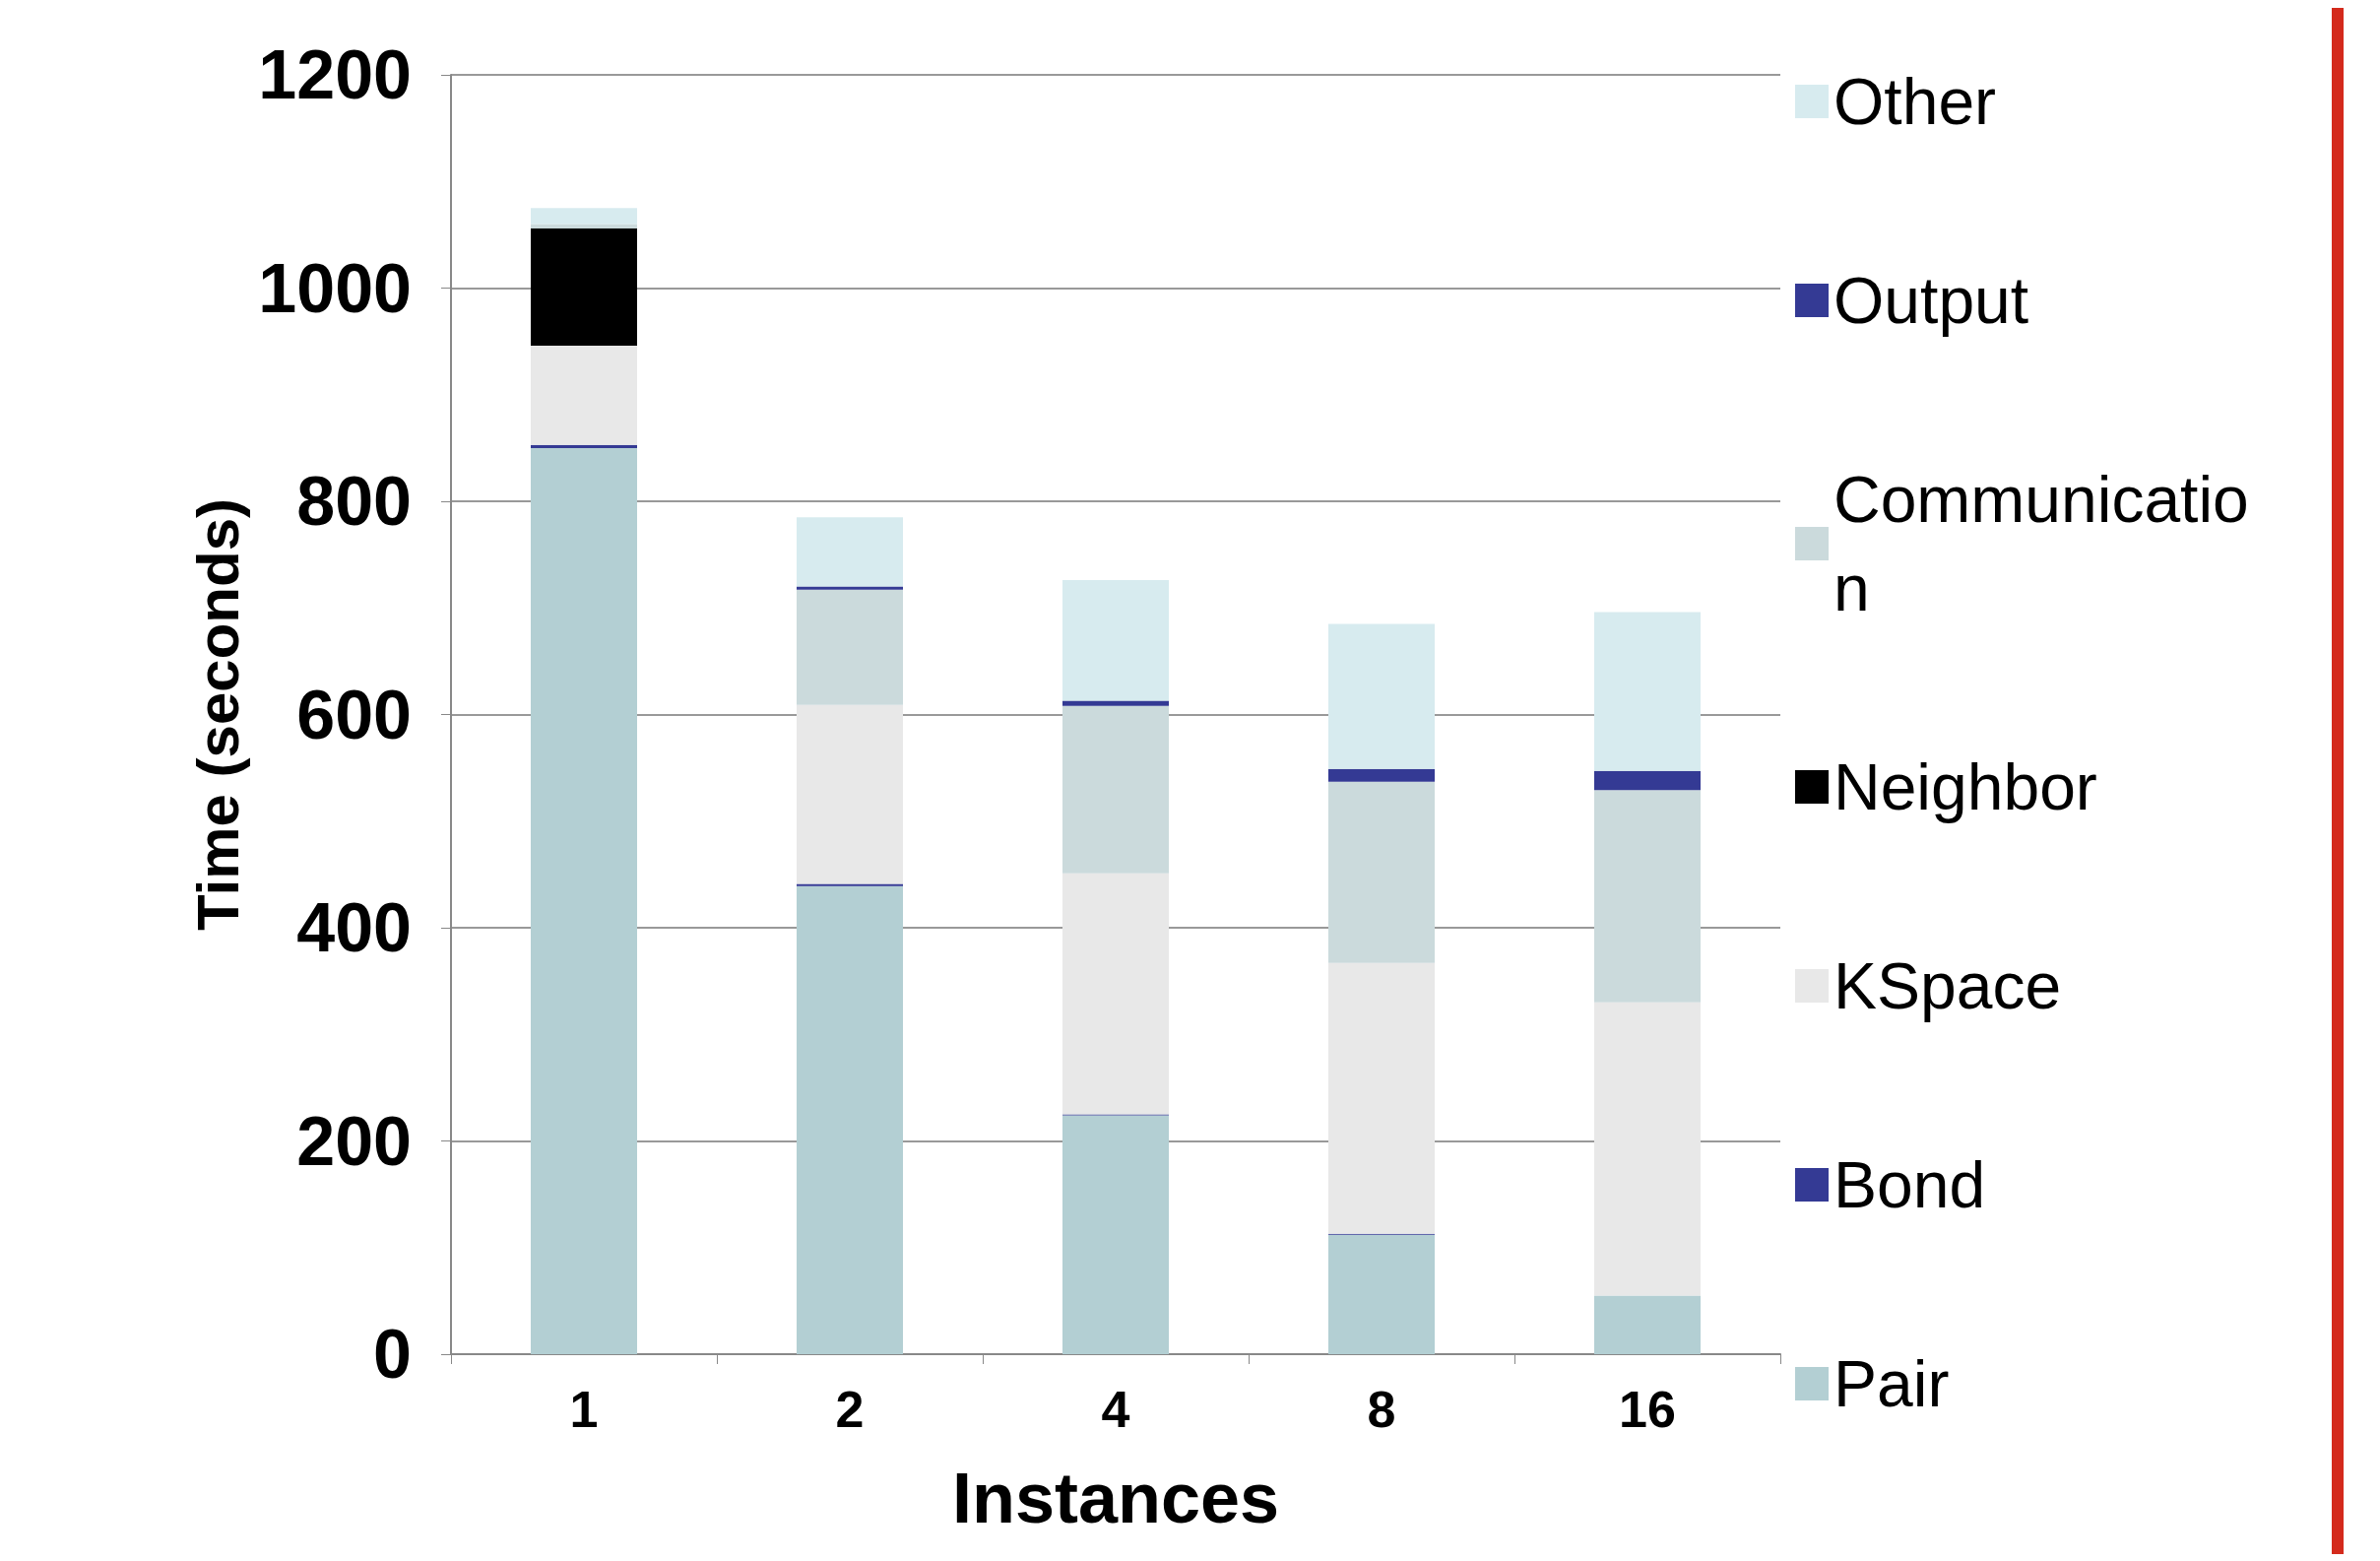  Describe the element at coordinates (392, 1354) in the screenshot. I see `y-tick-label: 0` at that location.